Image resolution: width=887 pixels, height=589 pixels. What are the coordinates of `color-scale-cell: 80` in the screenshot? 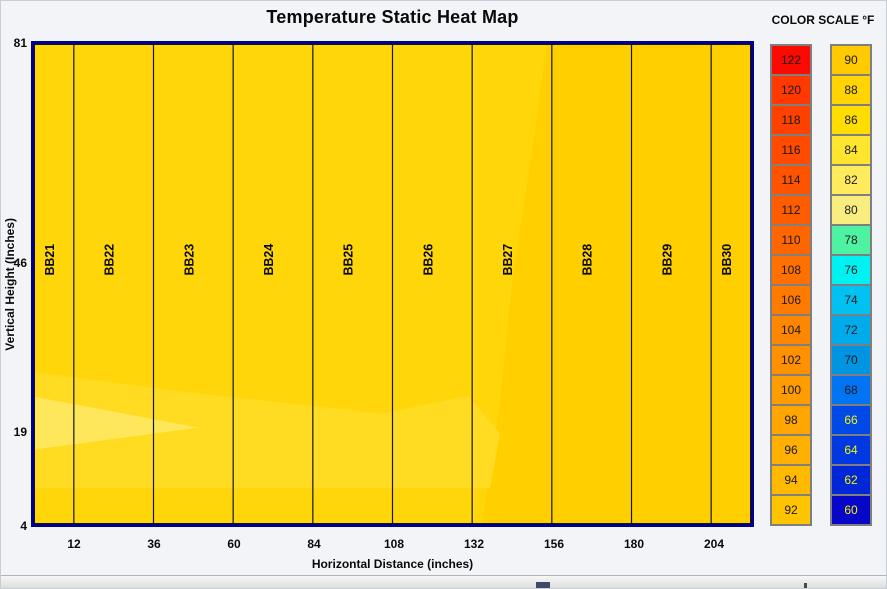 It's located at (851, 210).